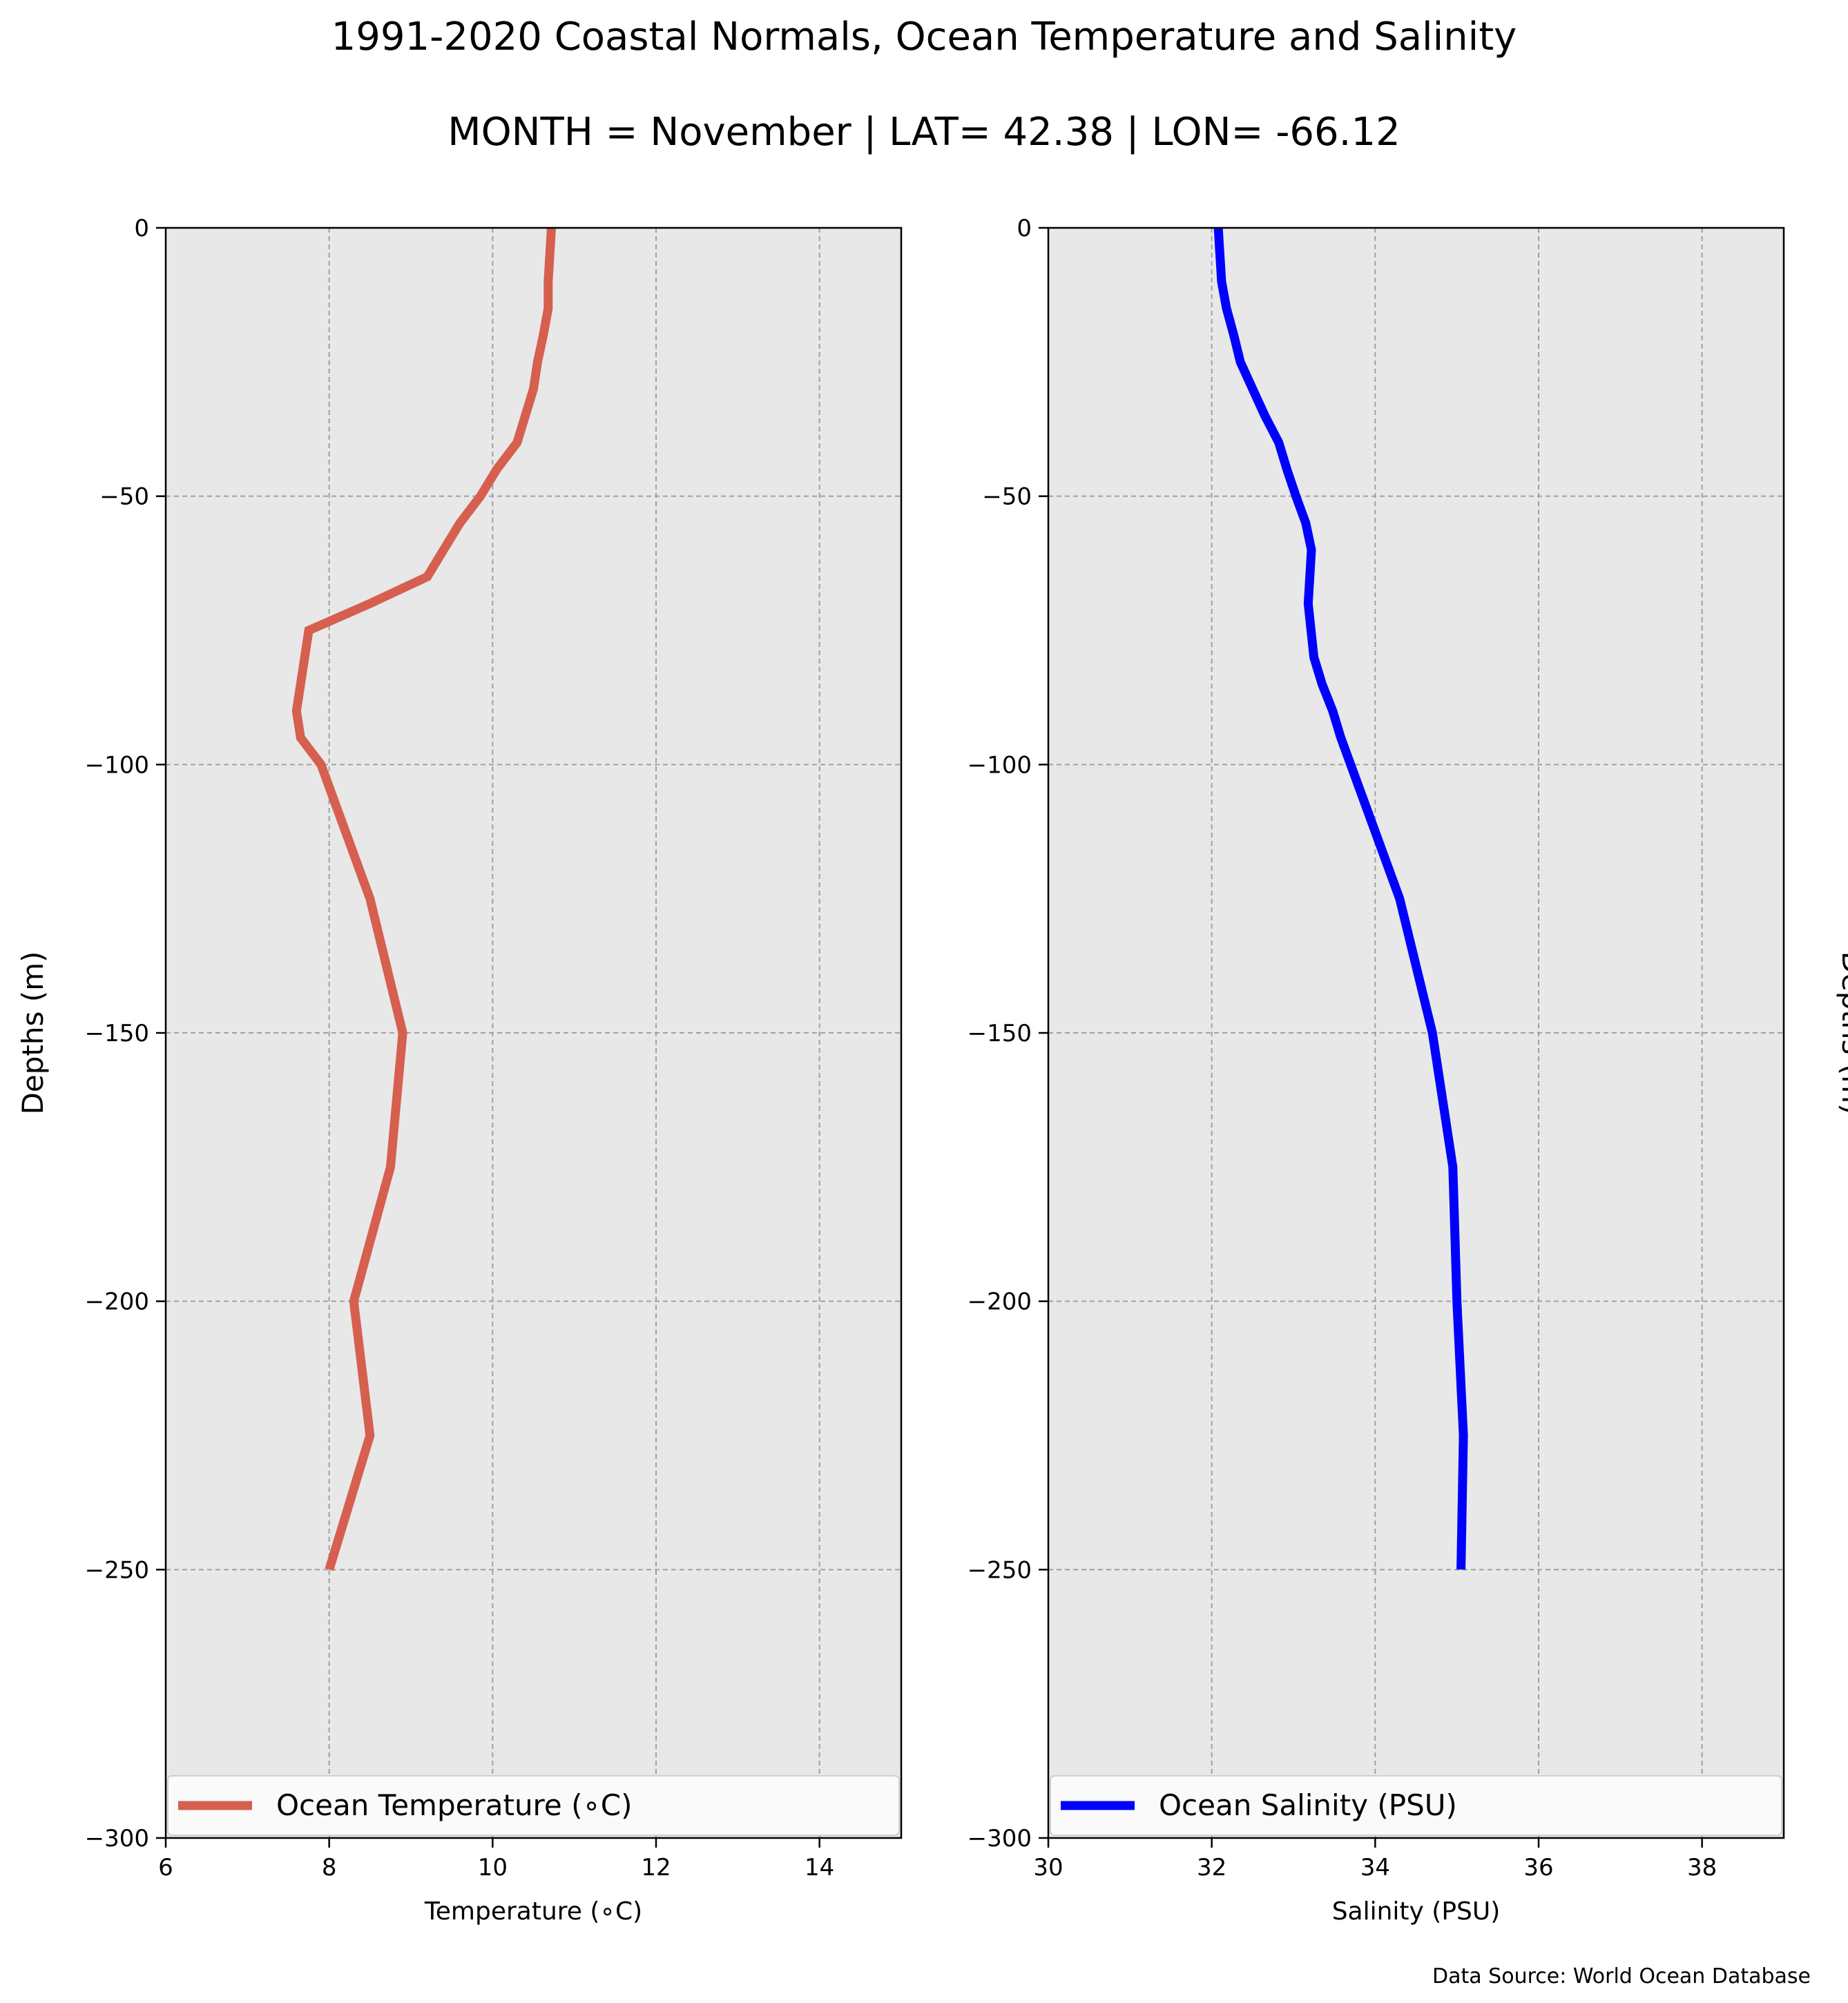  I want to click on legend-entry: Ocean Temperature (∘C), so click(454, 1805).